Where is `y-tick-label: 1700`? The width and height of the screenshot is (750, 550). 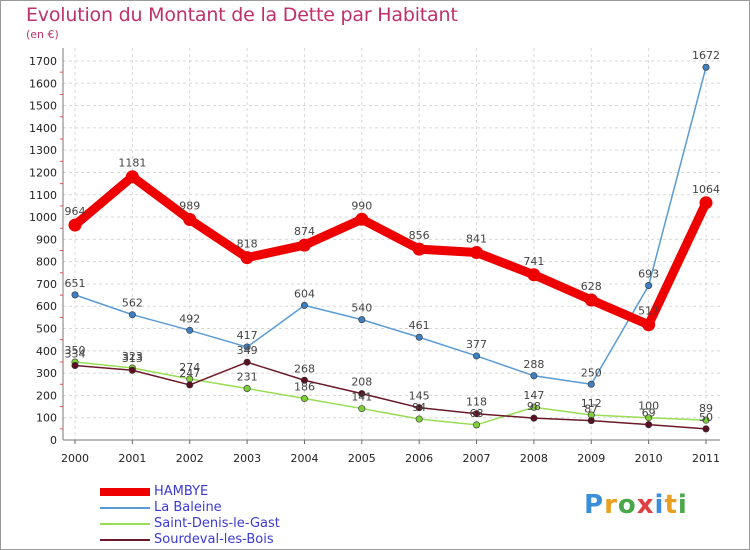
y-tick-label: 1700 is located at coordinates (43, 61).